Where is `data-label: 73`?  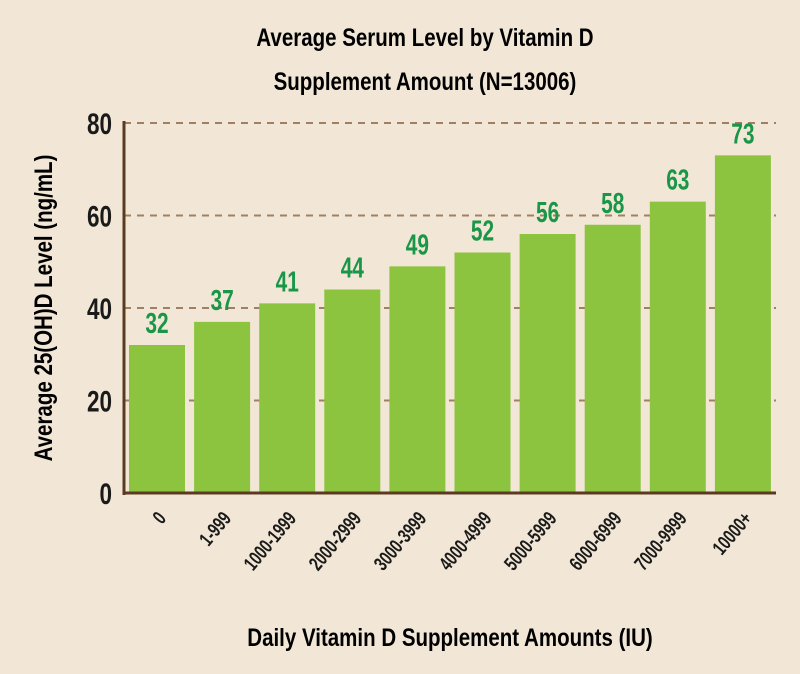 data-label: 73 is located at coordinates (742, 134).